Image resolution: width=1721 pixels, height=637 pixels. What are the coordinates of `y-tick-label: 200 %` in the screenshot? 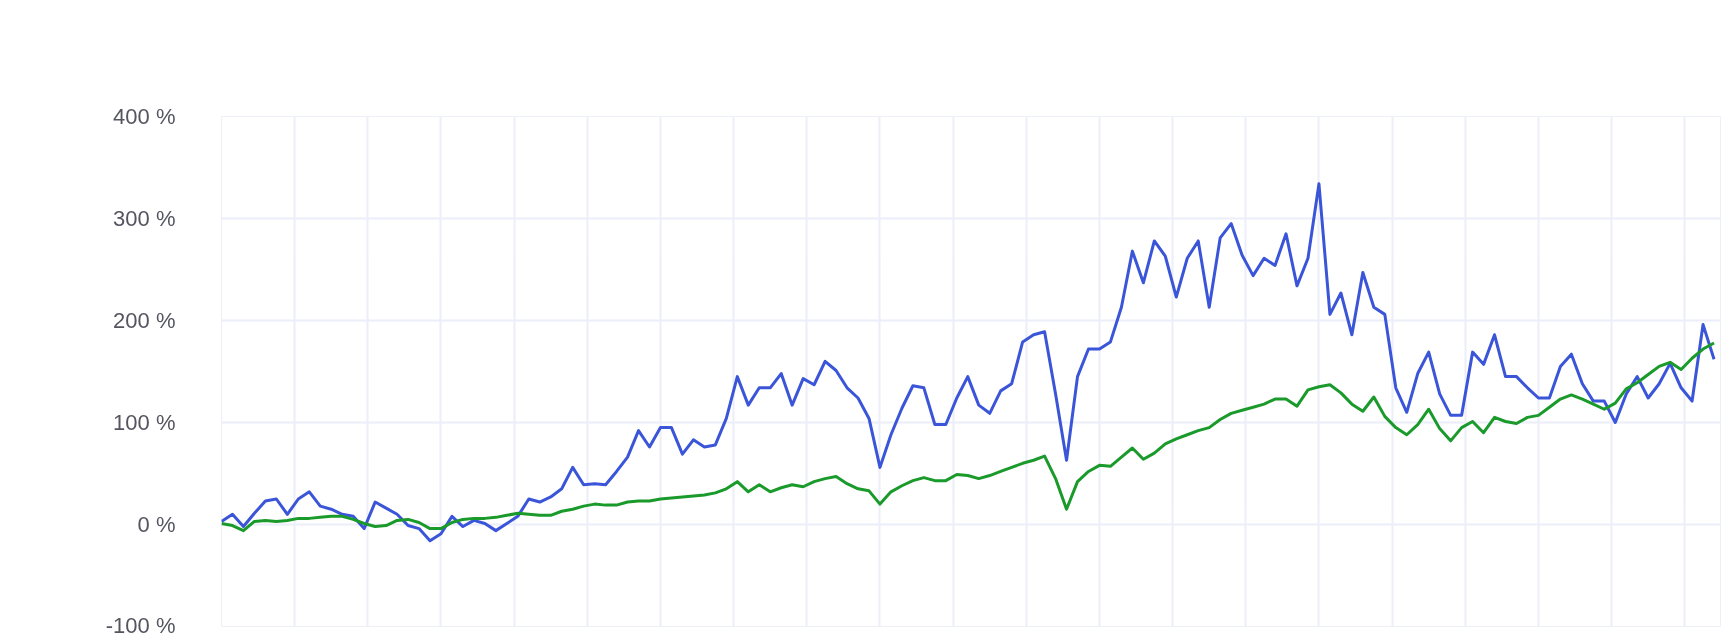 It's located at (144, 320).